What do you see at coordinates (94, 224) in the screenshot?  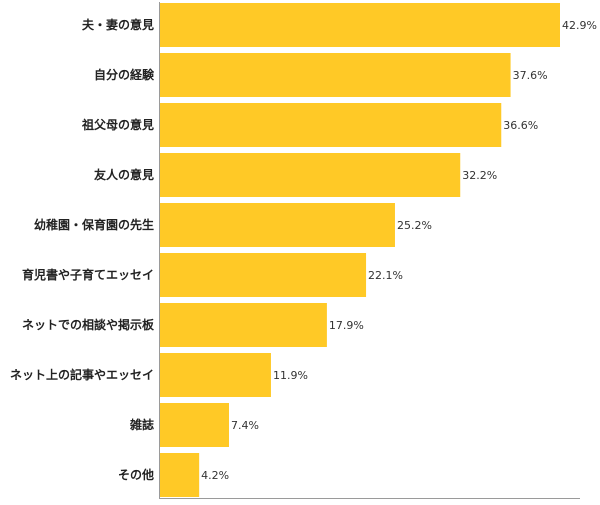 I see `category-label-4: 幼稚園・保育園の先生` at bounding box center [94, 224].